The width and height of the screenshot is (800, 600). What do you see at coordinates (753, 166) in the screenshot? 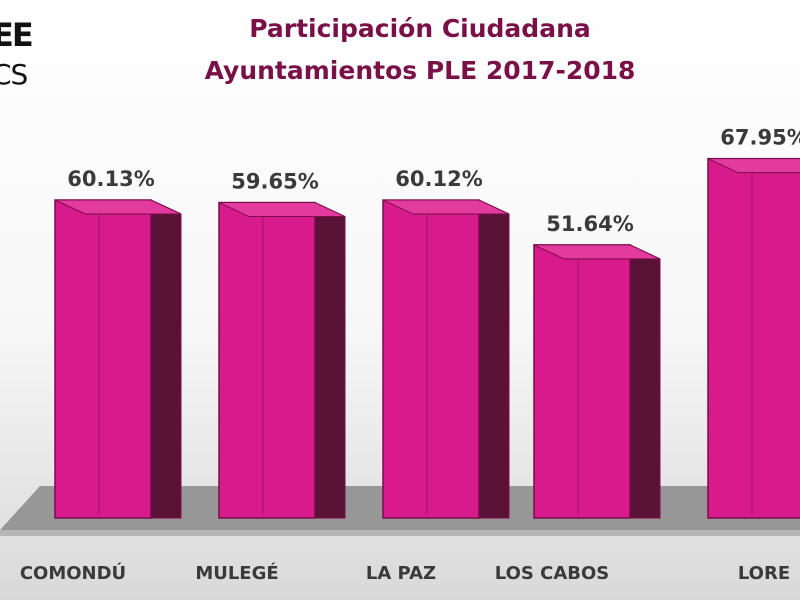
I see `bar-top-loreto` at bounding box center [753, 166].